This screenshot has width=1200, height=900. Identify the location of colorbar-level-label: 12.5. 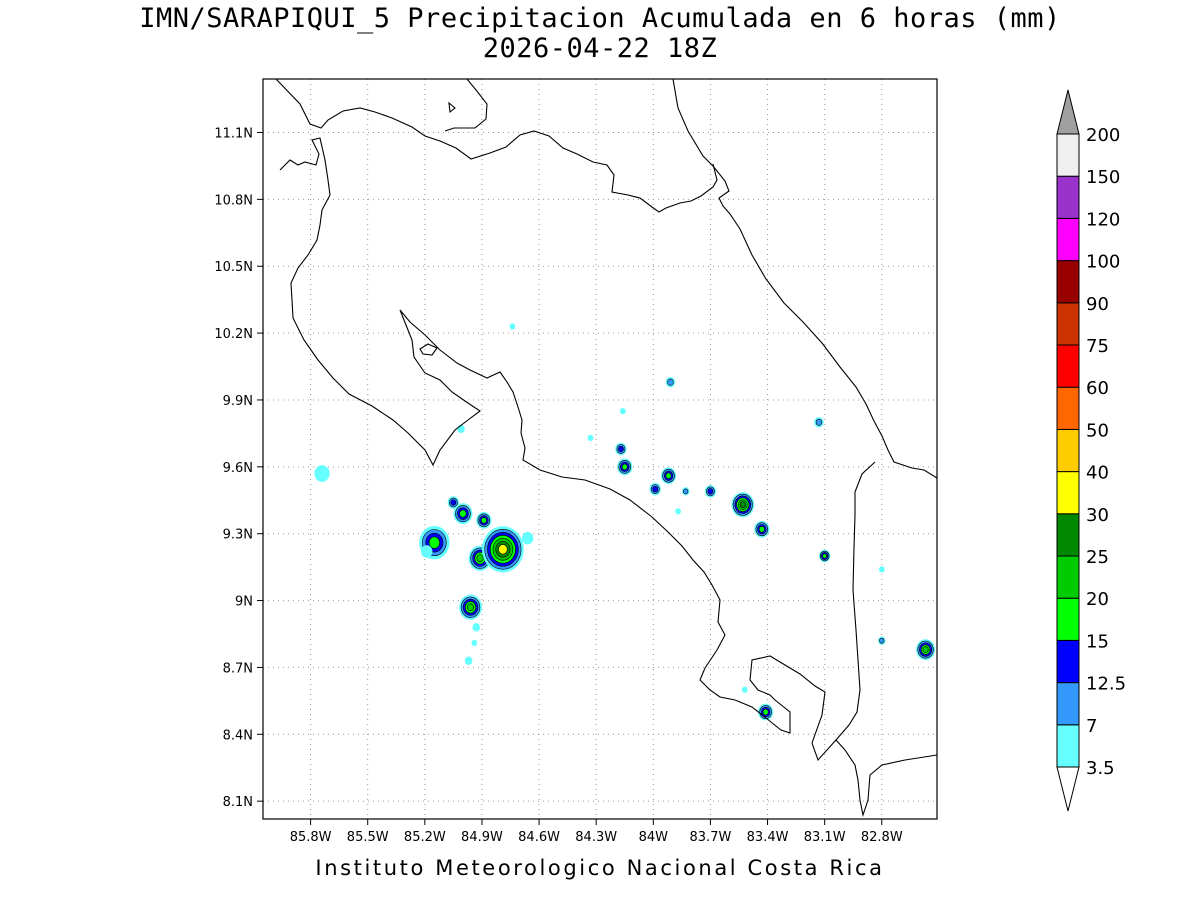
(1106, 684).